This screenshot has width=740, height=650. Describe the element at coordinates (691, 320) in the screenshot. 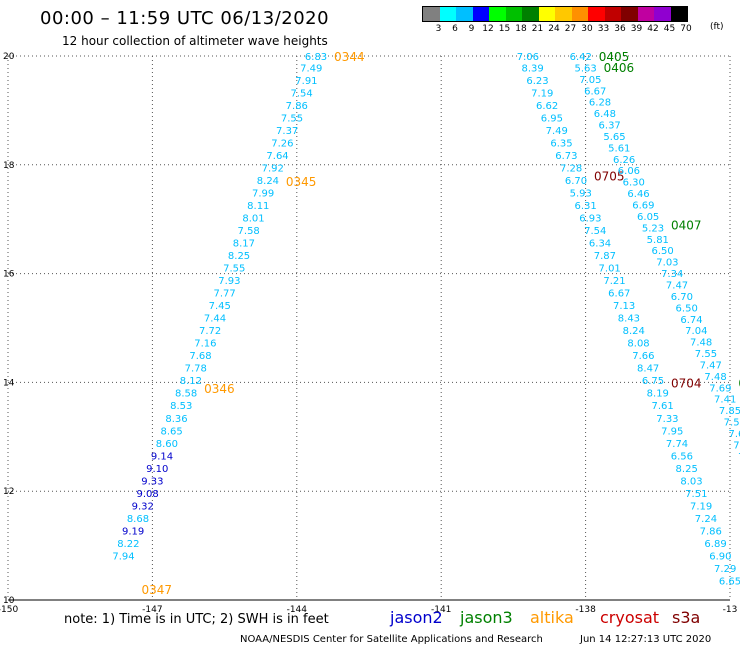

I see `wave-height-value: 6.74` at that location.